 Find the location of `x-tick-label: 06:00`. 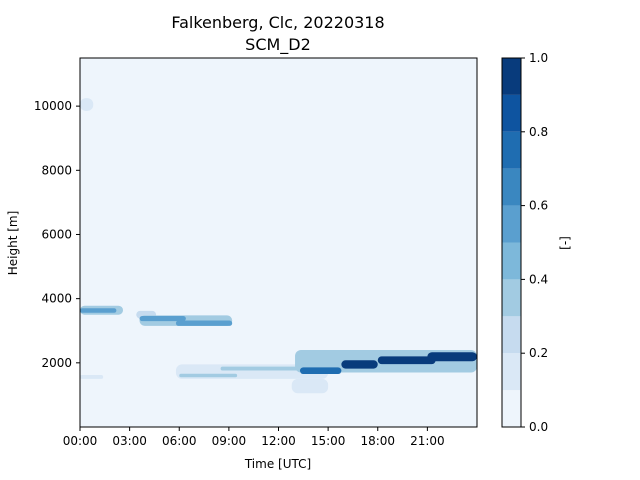

x-tick-label: 06:00 is located at coordinates (179, 441).